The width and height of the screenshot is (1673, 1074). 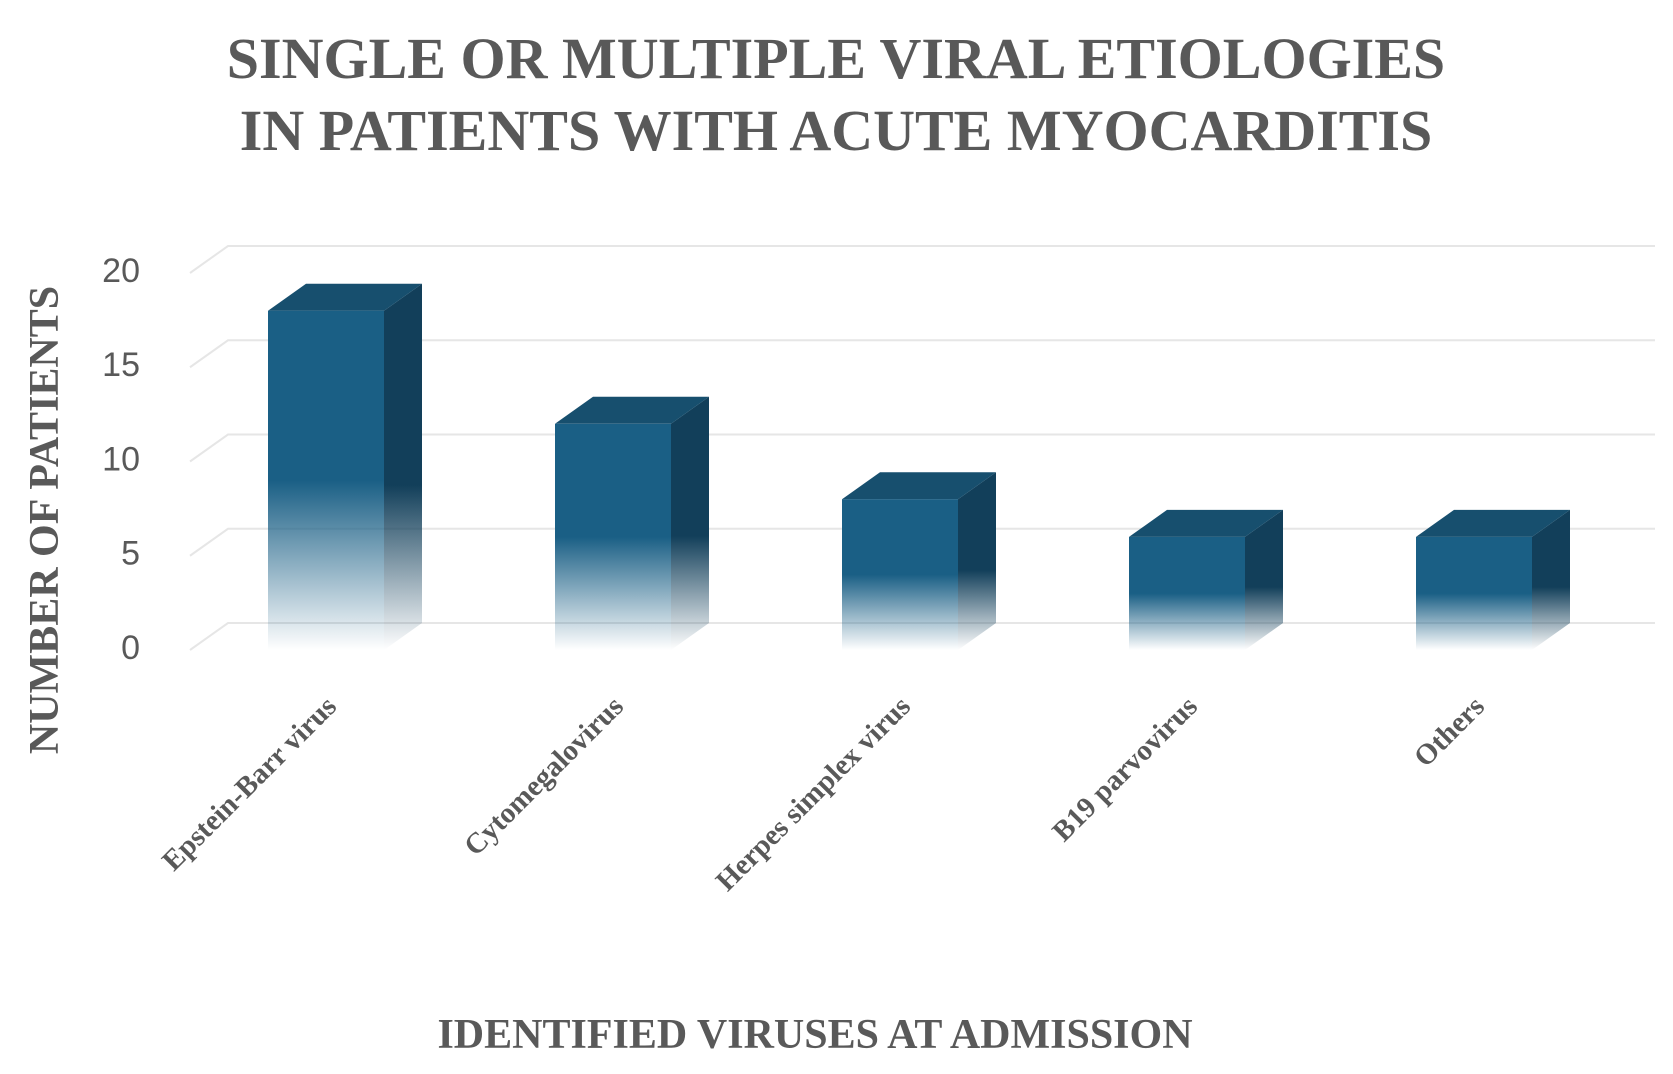 I want to click on x-tick-label: Others, so click(x=1449, y=731).